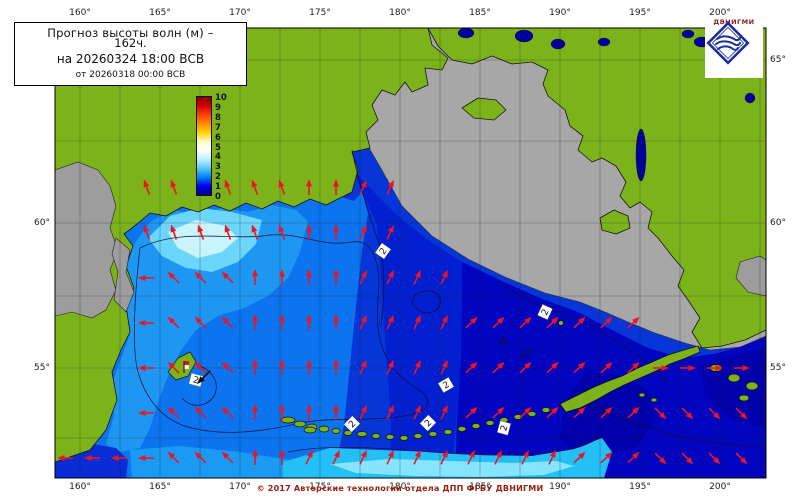 The image size is (800, 501). Describe the element at coordinates (186, 367) in the screenshot. I see `flag-marker-icon` at that location.